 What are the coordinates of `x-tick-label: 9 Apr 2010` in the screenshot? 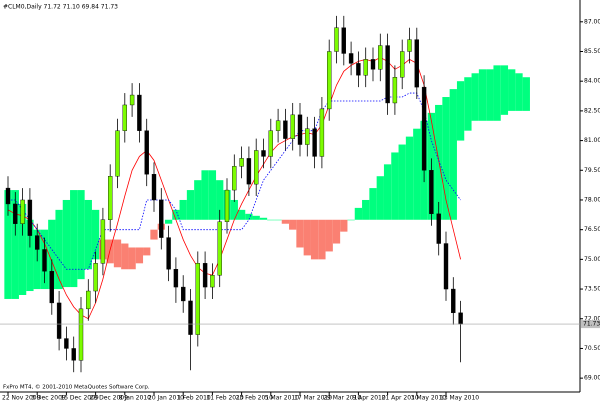 It's located at (368, 398).